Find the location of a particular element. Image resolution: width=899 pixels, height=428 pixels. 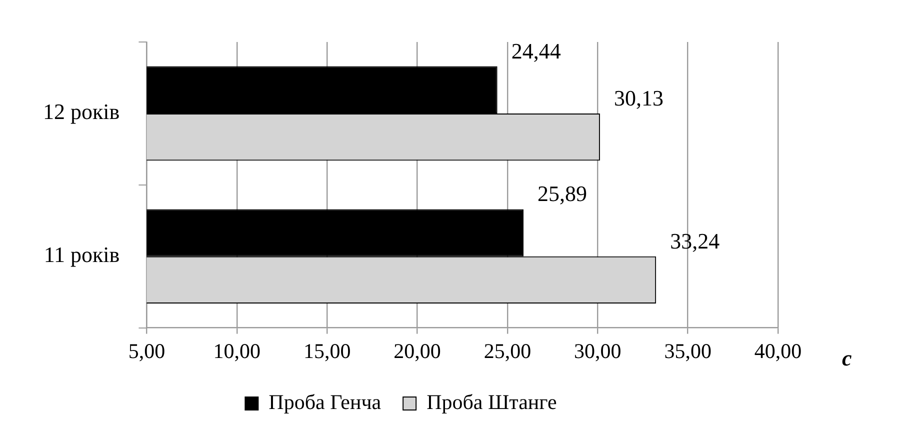

data-label: 33,24 is located at coordinates (695, 241).